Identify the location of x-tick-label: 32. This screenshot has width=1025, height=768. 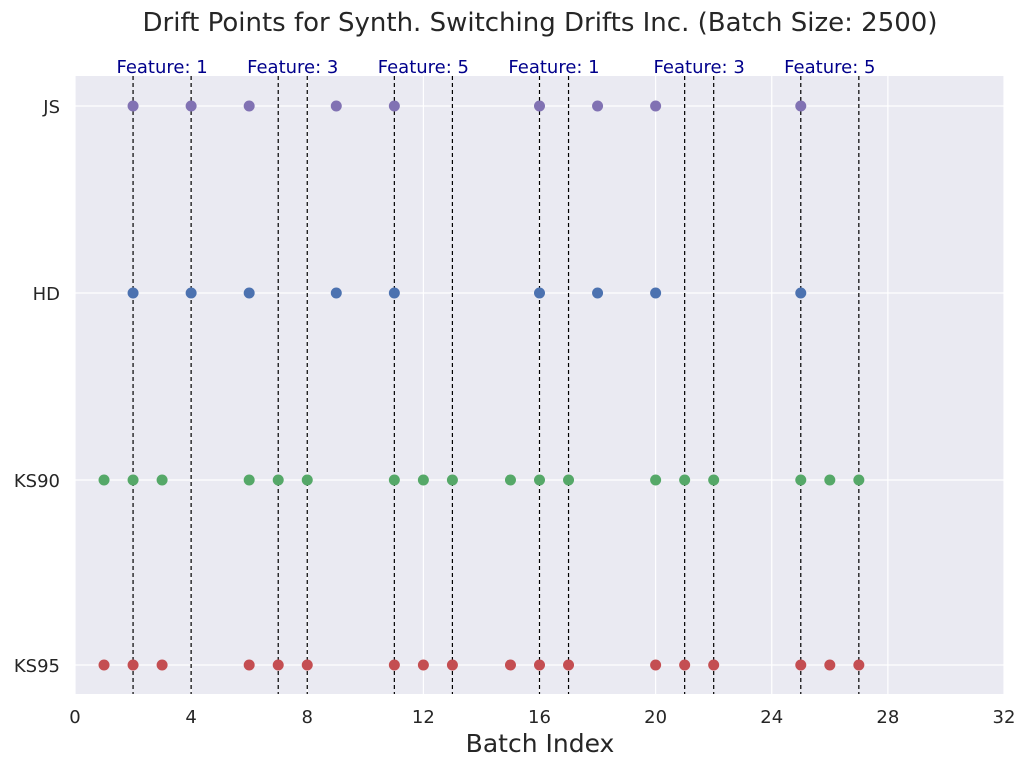
(1004, 717).